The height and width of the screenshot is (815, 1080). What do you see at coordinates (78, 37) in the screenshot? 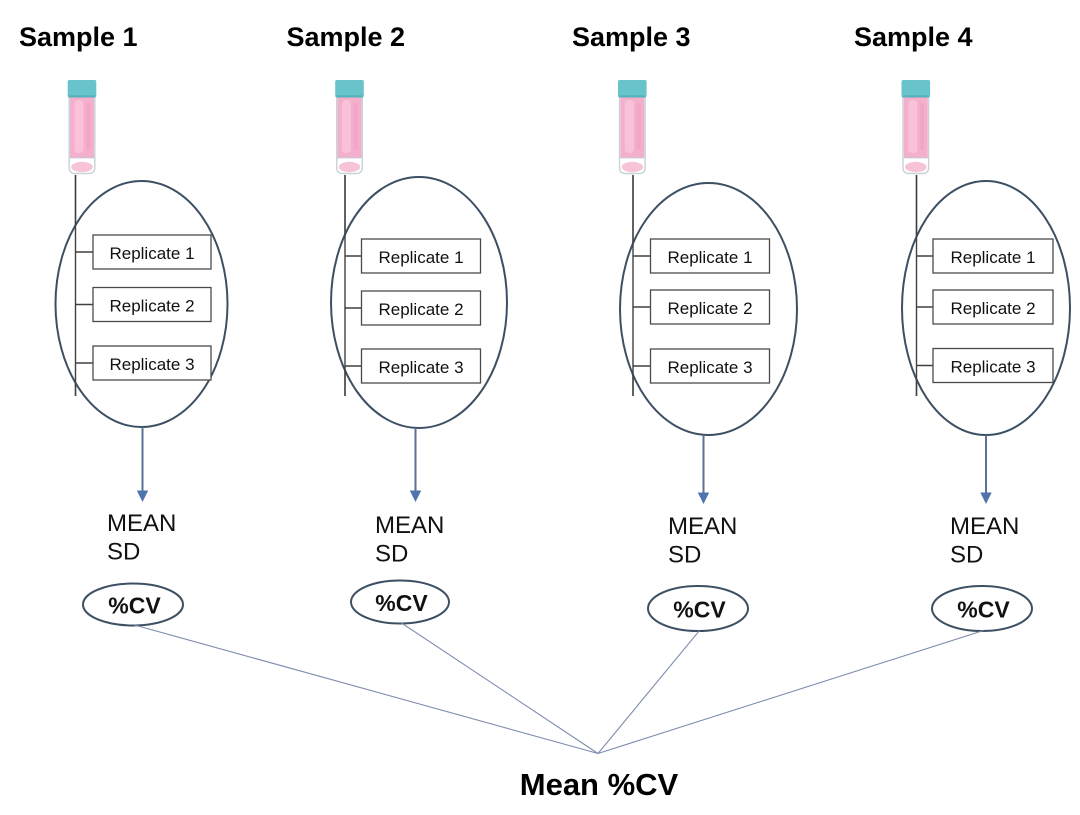
I see `svg-text: Sample 1` at bounding box center [78, 37].